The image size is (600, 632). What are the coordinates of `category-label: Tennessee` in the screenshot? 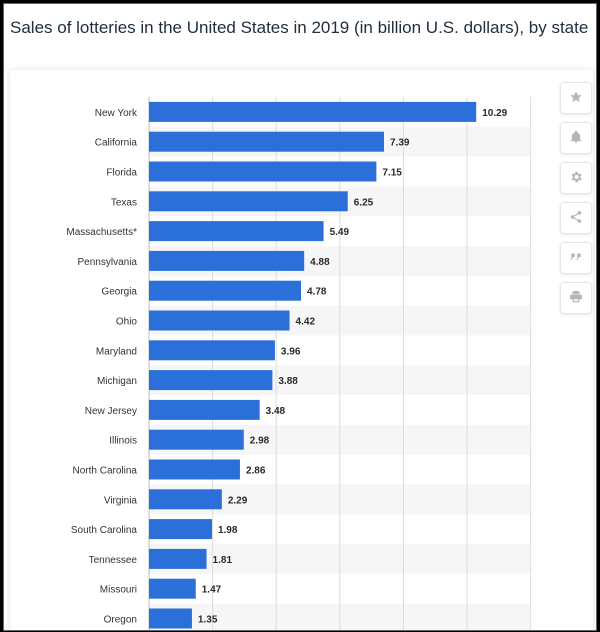 It's located at (113, 560).